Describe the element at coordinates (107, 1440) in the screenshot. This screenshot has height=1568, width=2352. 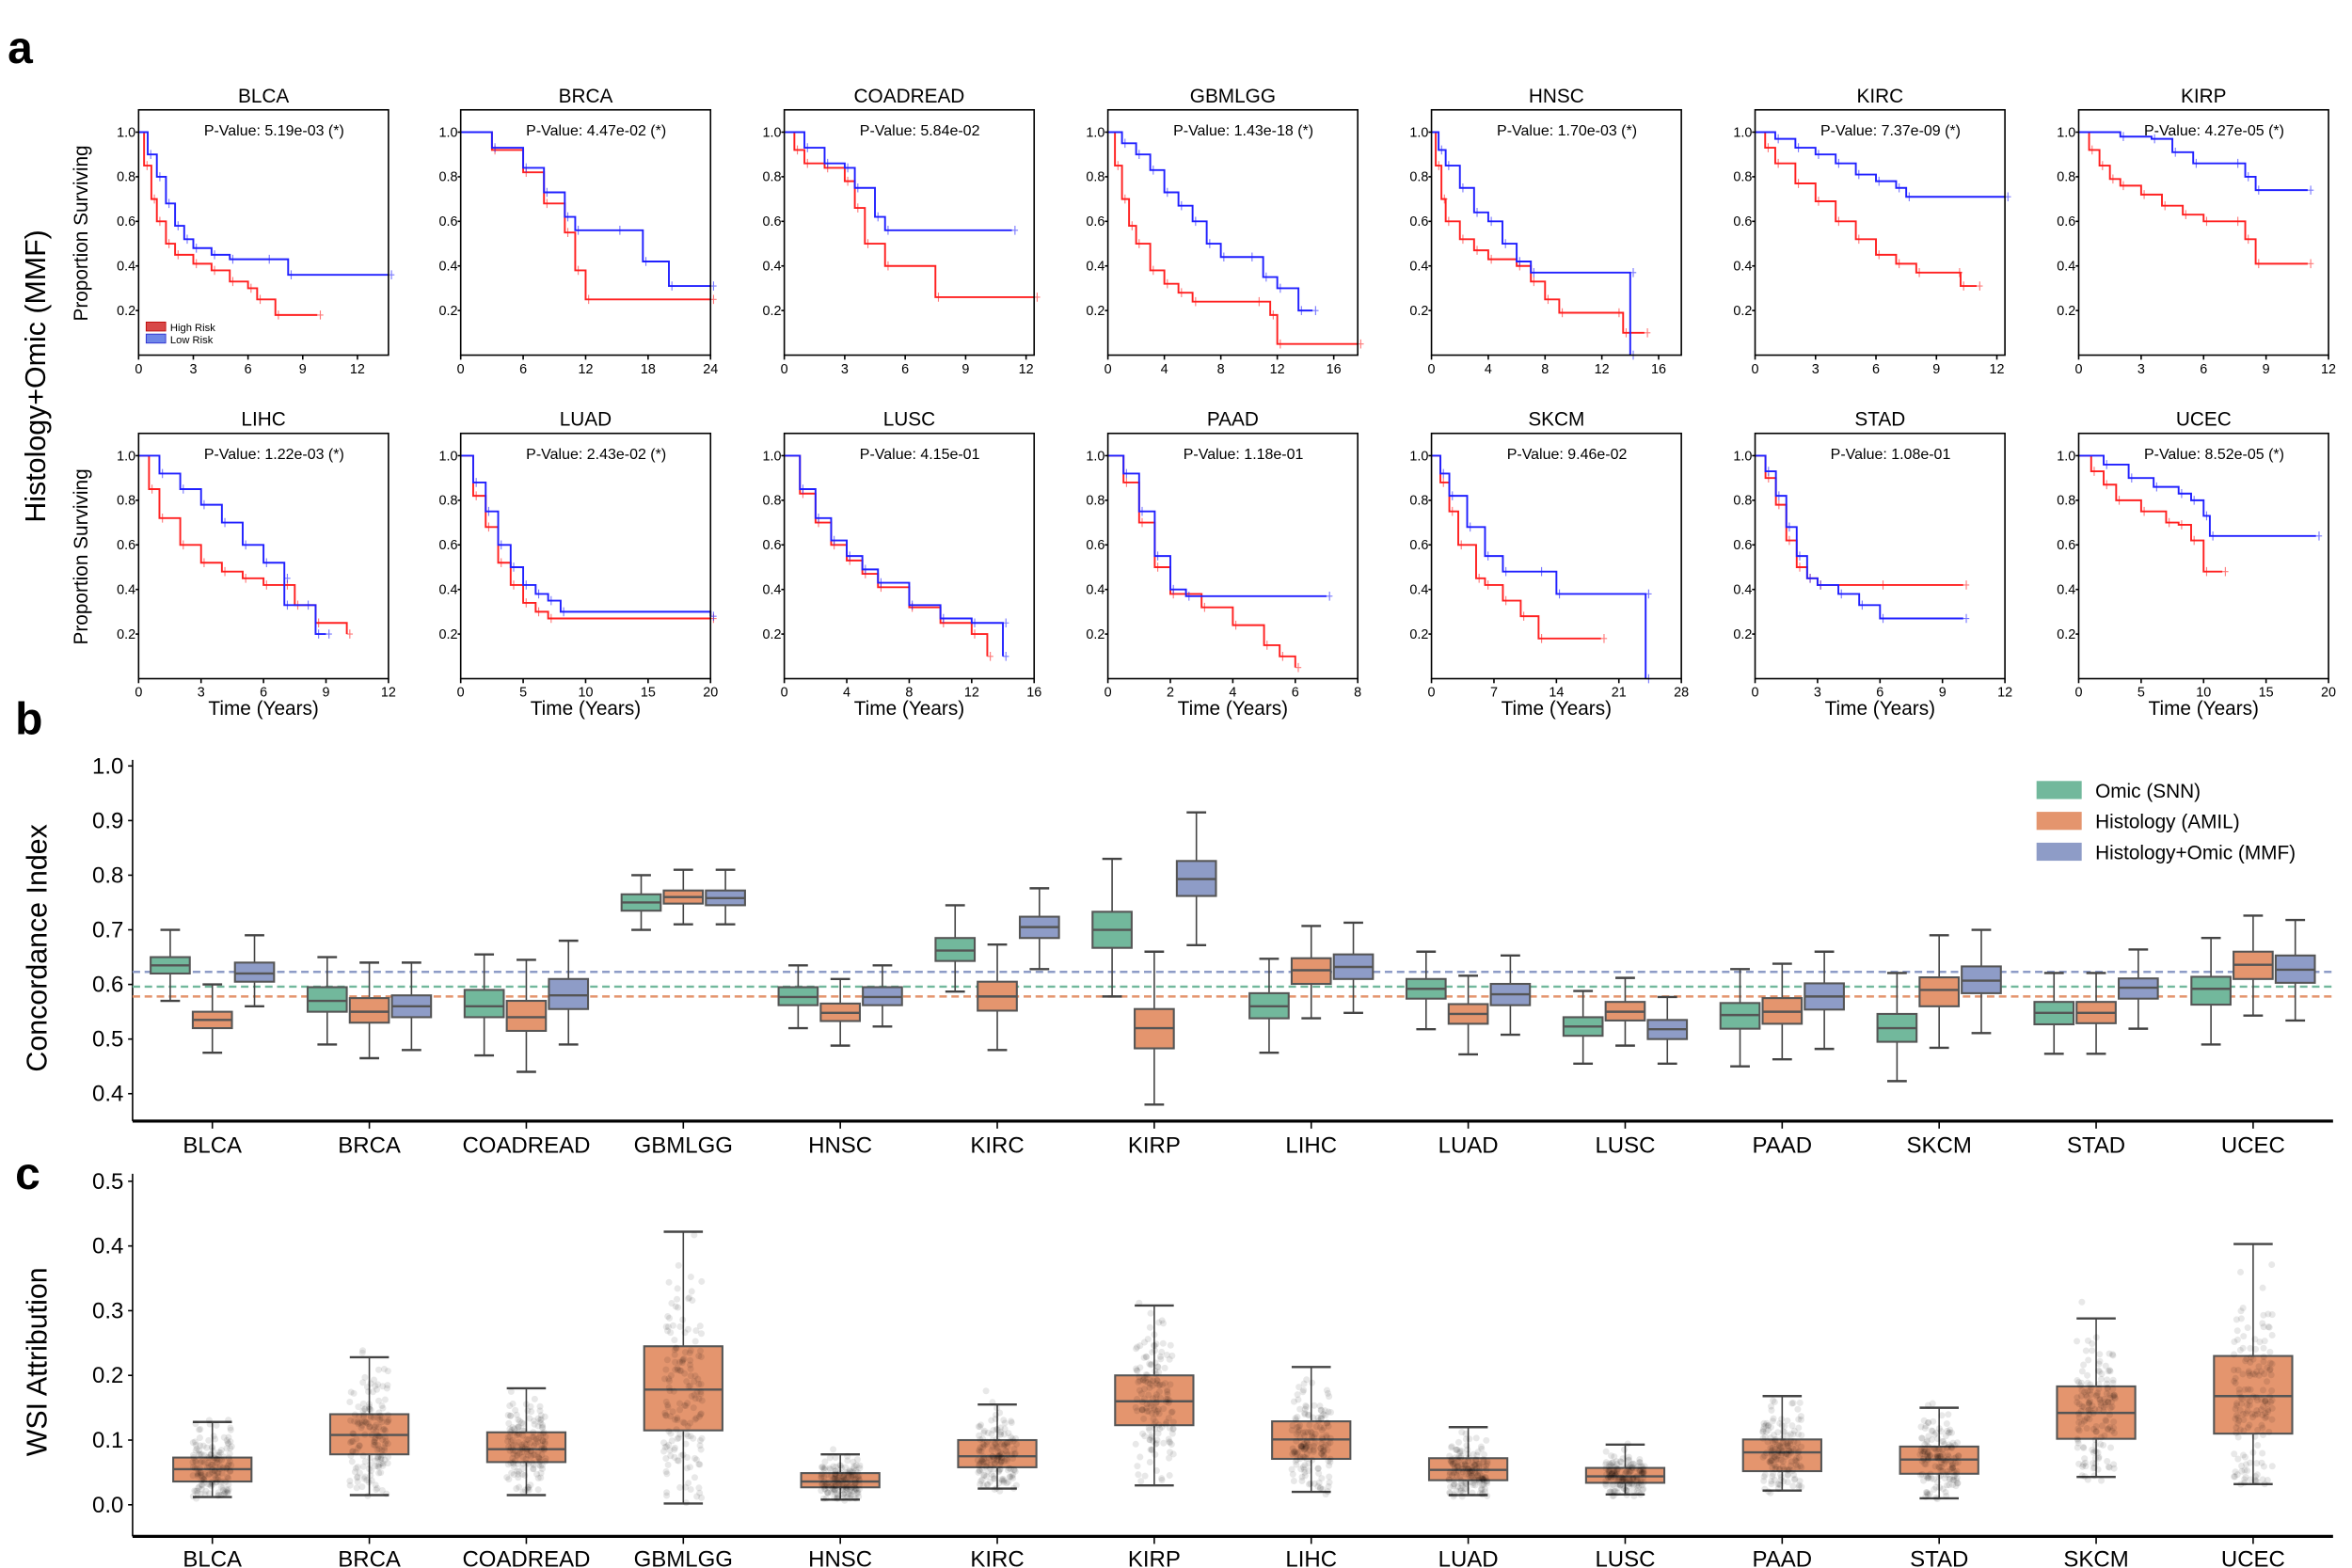
I see `y-tick-label: 0.1` at that location.